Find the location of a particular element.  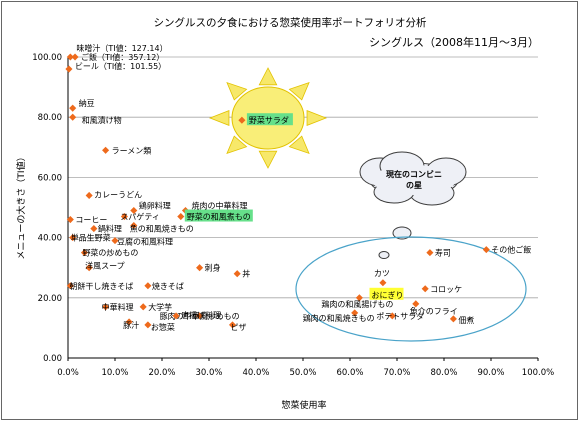

y-tick-label: 60.00 is located at coordinates (50, 178).